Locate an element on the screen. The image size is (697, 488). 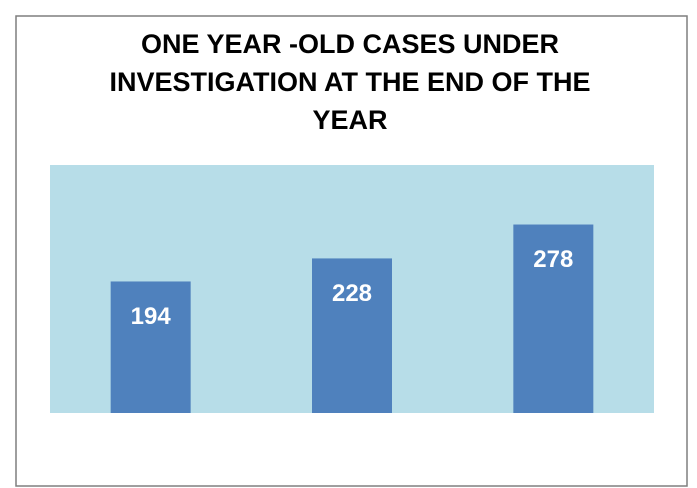
data-label: 194 is located at coordinates (151, 316).